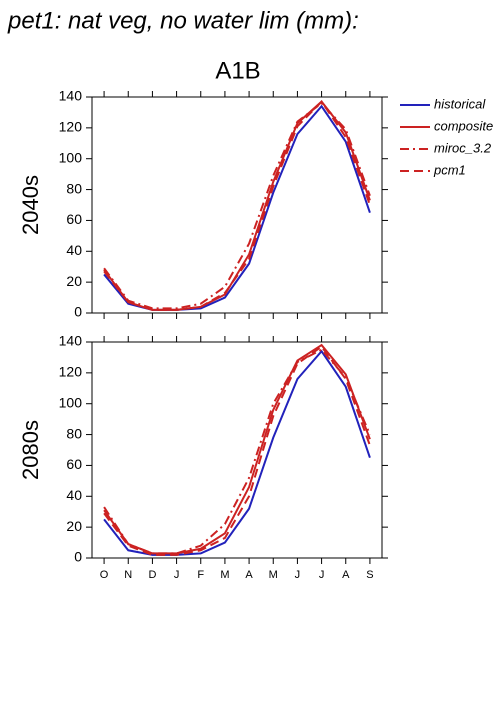  What do you see at coordinates (460, 103) in the screenshot?
I see `legend-label: historical` at bounding box center [460, 103].